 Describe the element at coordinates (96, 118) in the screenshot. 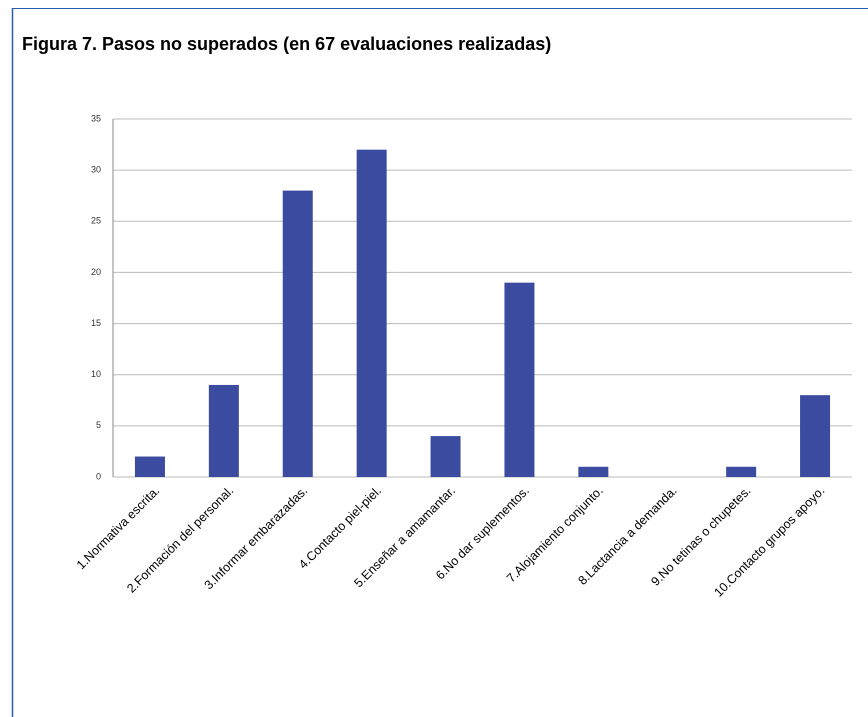

I see `y-tick-label: 35` at that location.